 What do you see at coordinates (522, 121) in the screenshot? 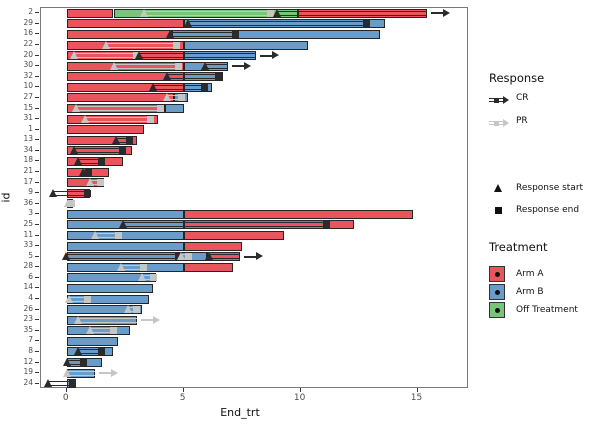
I see `legend-response-item-label: PR` at bounding box center [522, 121].